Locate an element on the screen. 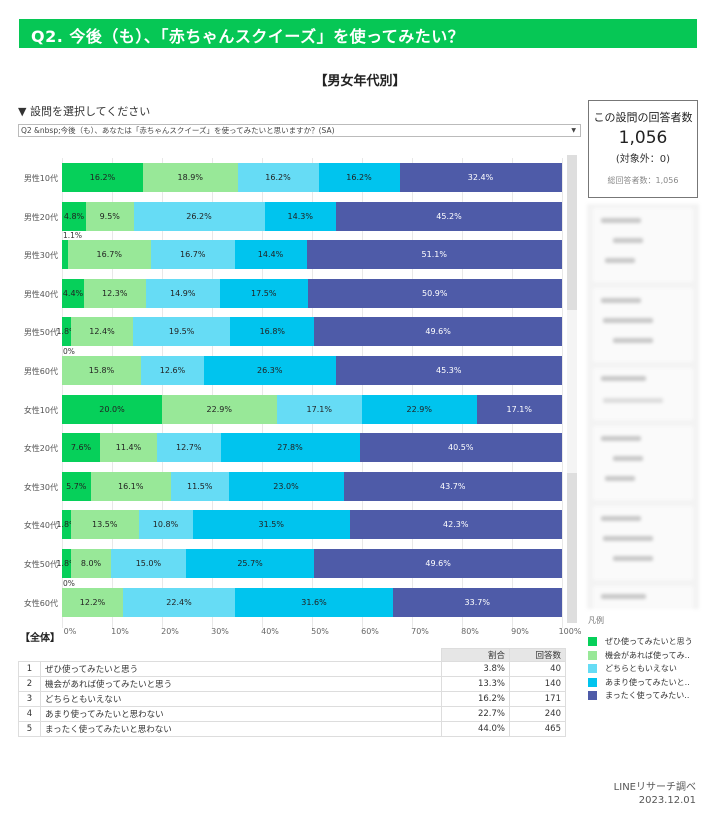 The height and width of the screenshot is (814, 720). bar-segment: 51.1% is located at coordinates (434, 255).